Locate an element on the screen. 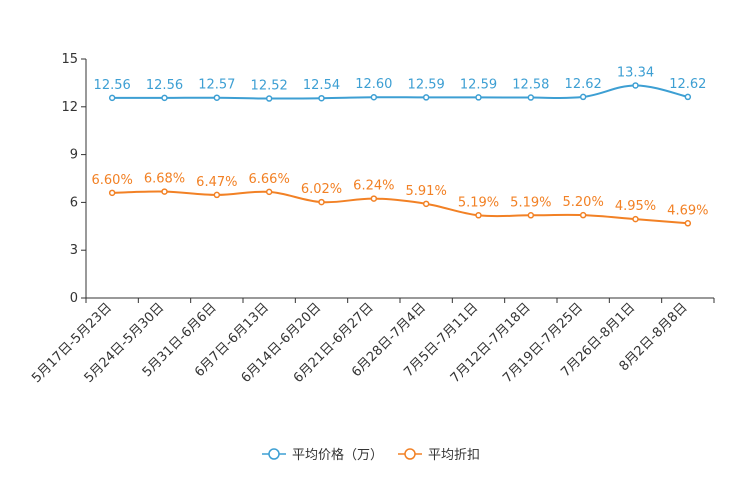  data-label: 6.47% is located at coordinates (216, 182).